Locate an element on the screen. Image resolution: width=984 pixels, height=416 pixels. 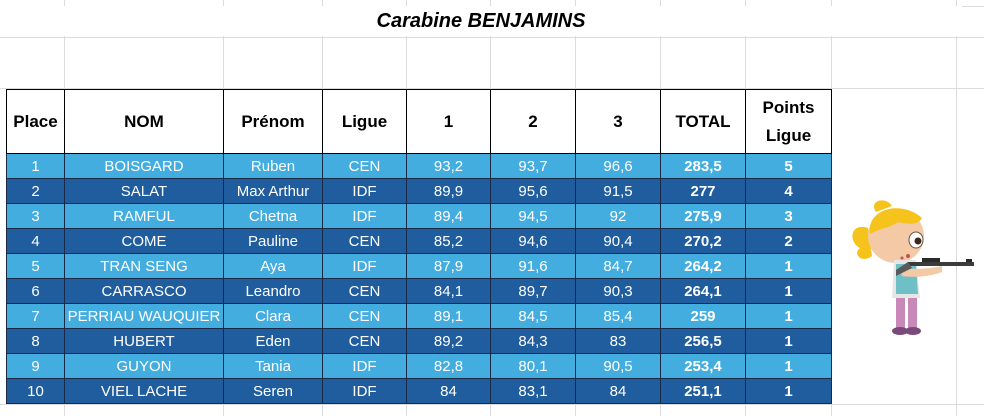
cell-points: 4 is located at coordinates (788, 191).